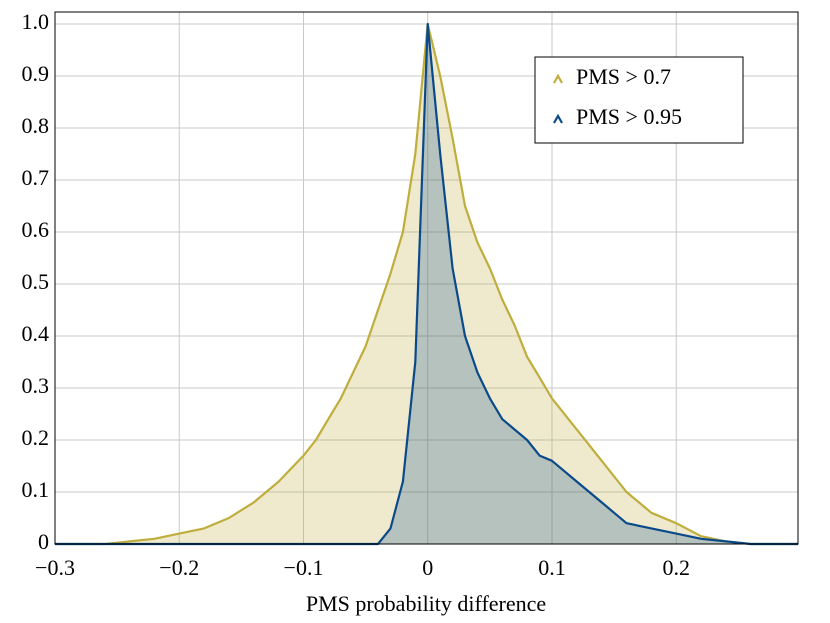 The image size is (830, 623). What do you see at coordinates (427, 567) in the screenshot?
I see `x-tick-label: 0` at bounding box center [427, 567].